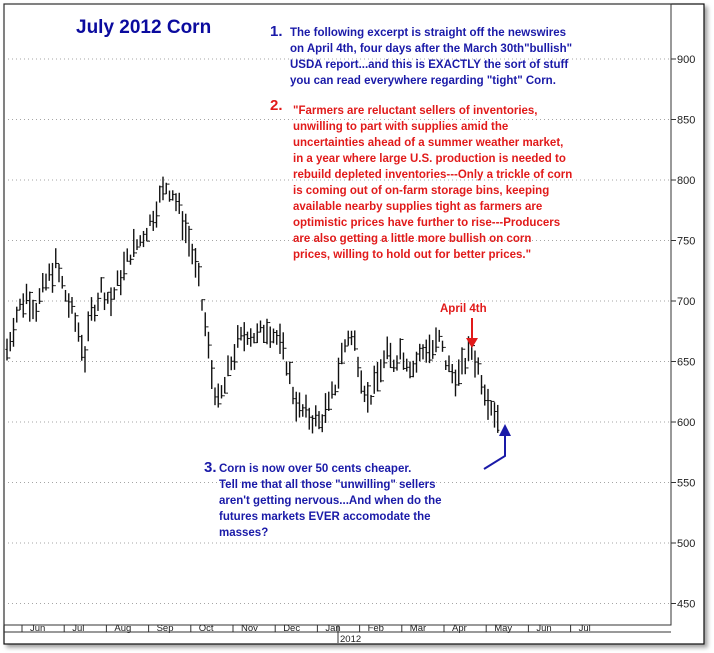 The image size is (714, 653). I want to click on y-tick-label: 750, so click(686, 242).